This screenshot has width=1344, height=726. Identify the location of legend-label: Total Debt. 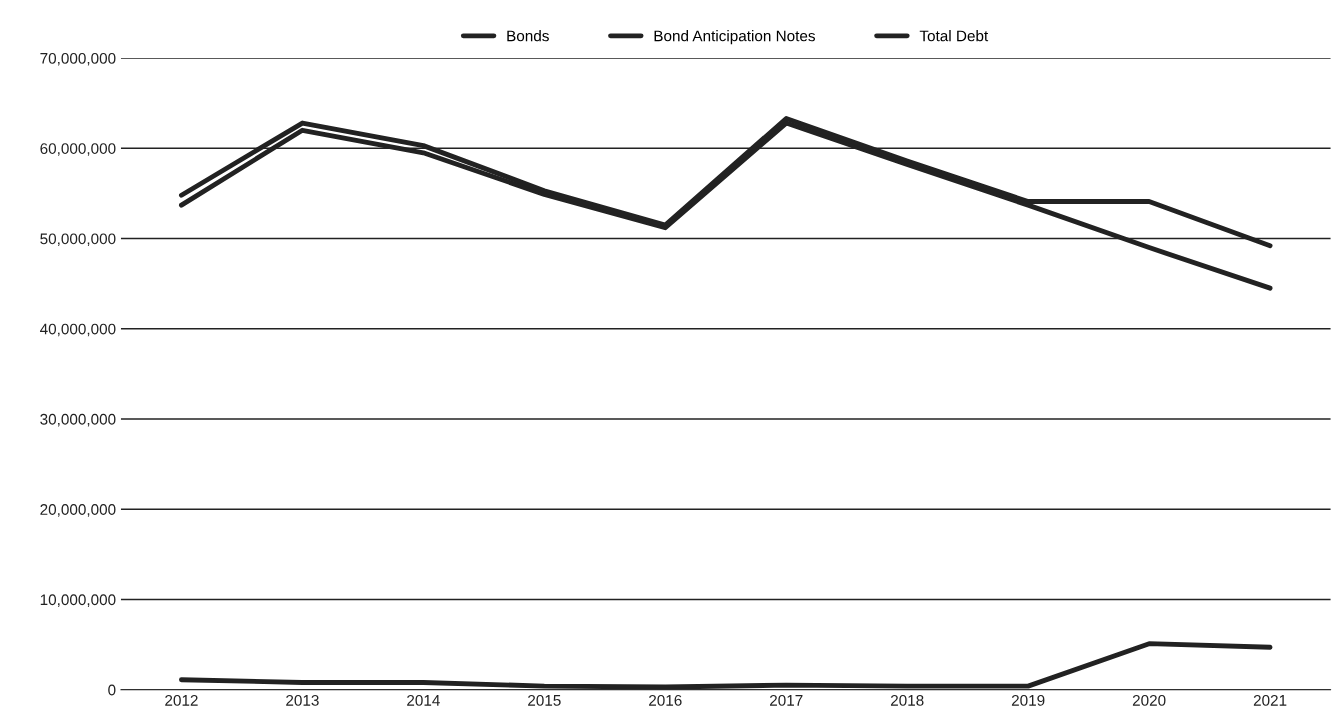
(954, 36).